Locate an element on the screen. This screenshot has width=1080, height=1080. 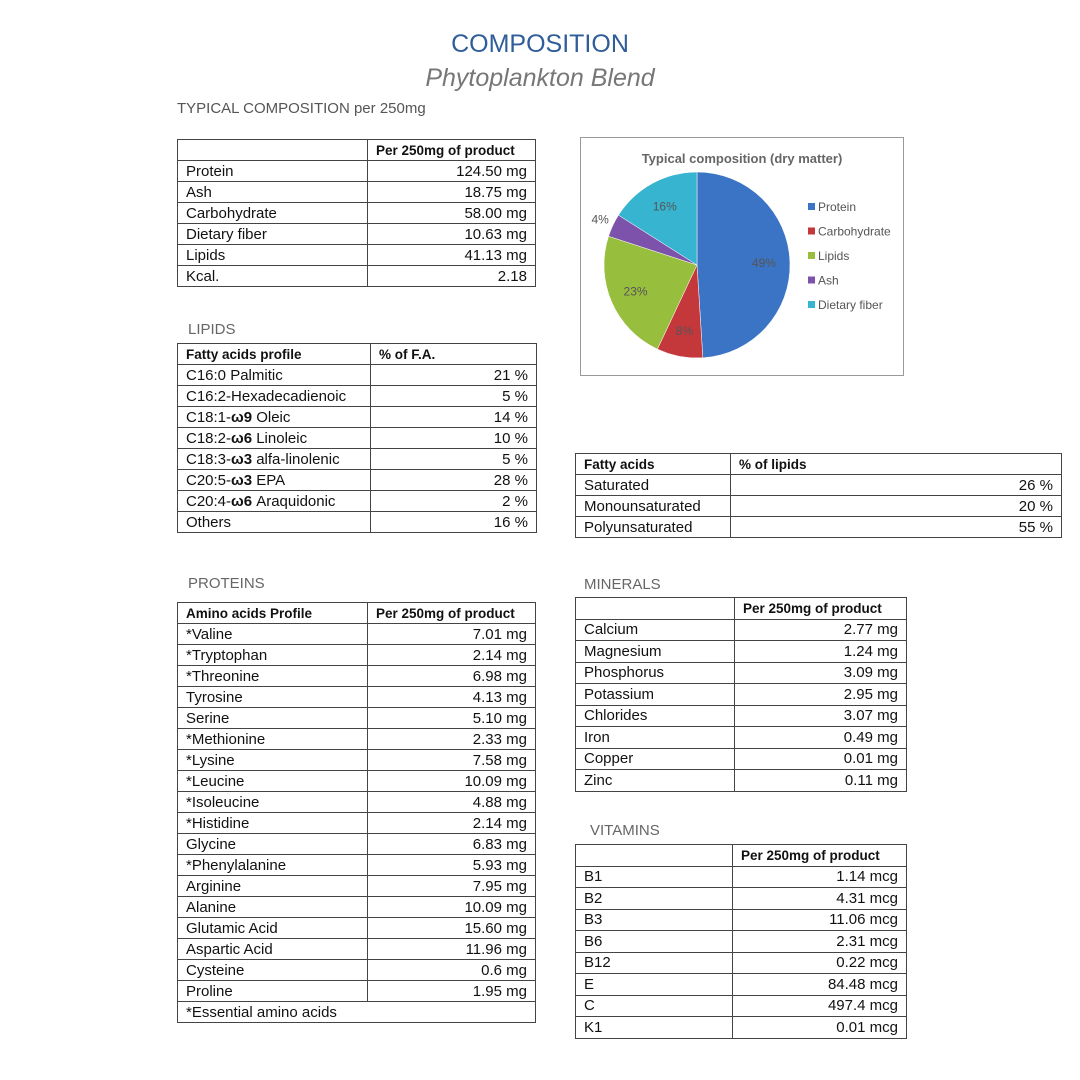
name-cell: C16:0 Palmitic is located at coordinates (274, 375).